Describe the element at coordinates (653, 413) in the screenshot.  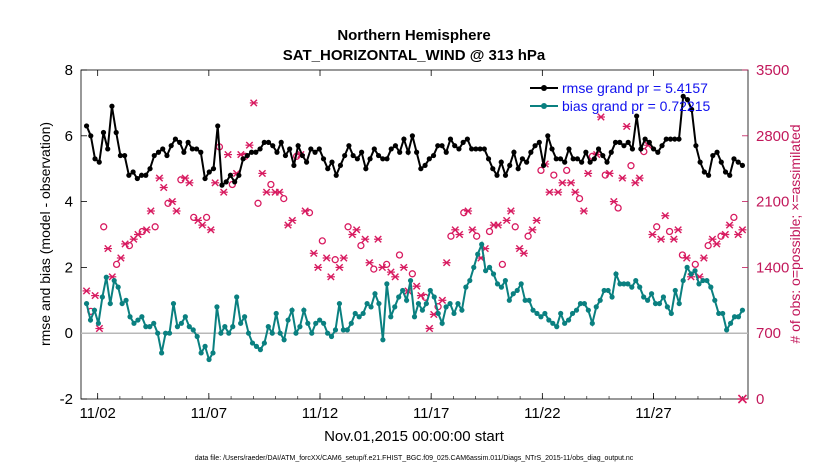
I see `x-tick-label: 11/27` at that location.